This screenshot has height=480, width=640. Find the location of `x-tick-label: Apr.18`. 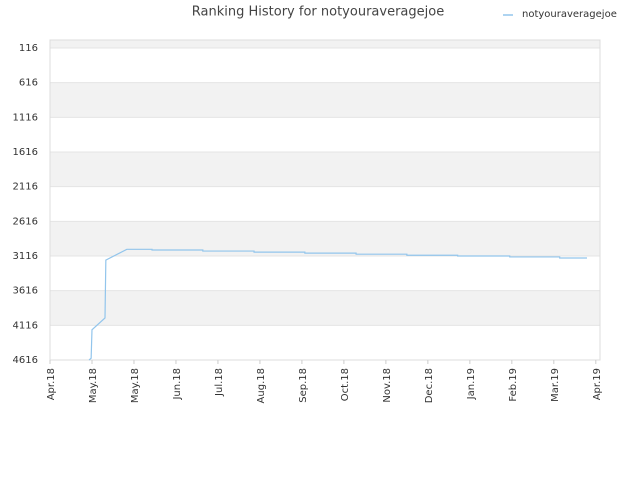

x-tick-label: Apr.18 is located at coordinates (51, 384).